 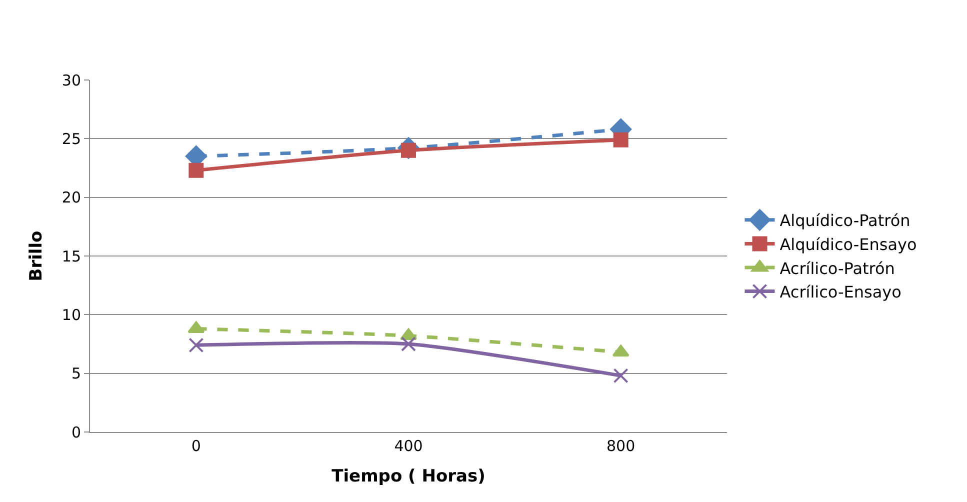 I want to click on x-tick-label: 0, so click(x=196, y=446).